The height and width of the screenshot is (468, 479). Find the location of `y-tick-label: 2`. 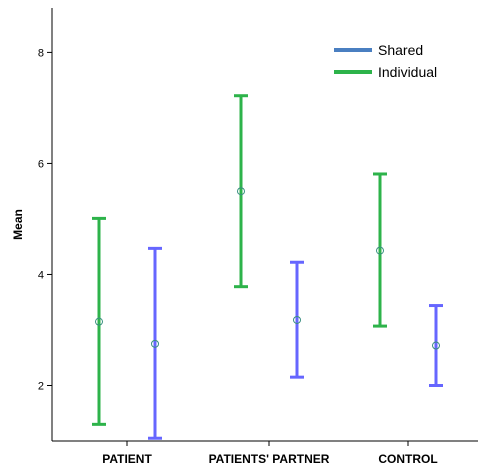

y-tick-label: 2 is located at coordinates (41, 386).